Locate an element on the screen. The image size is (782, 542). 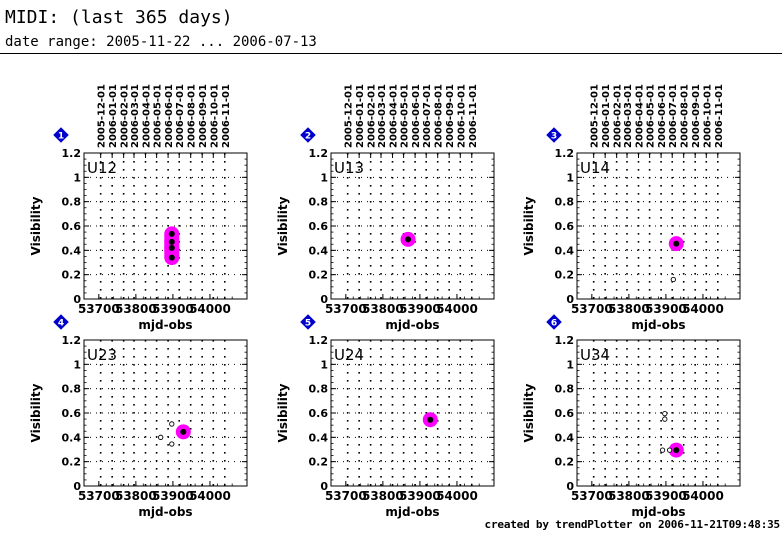
panel-number-badge: 3 is located at coordinates (554, 135).